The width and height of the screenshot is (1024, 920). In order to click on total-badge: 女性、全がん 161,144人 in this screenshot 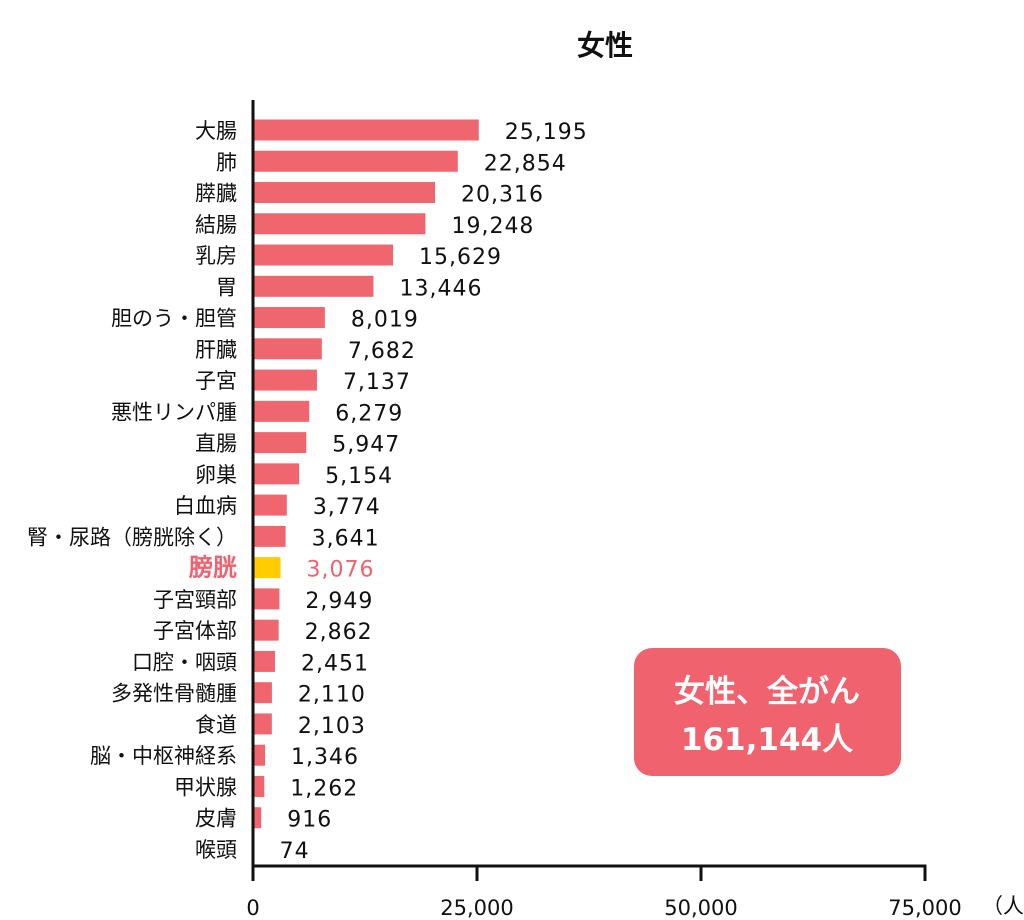, I will do `click(767, 712)`.